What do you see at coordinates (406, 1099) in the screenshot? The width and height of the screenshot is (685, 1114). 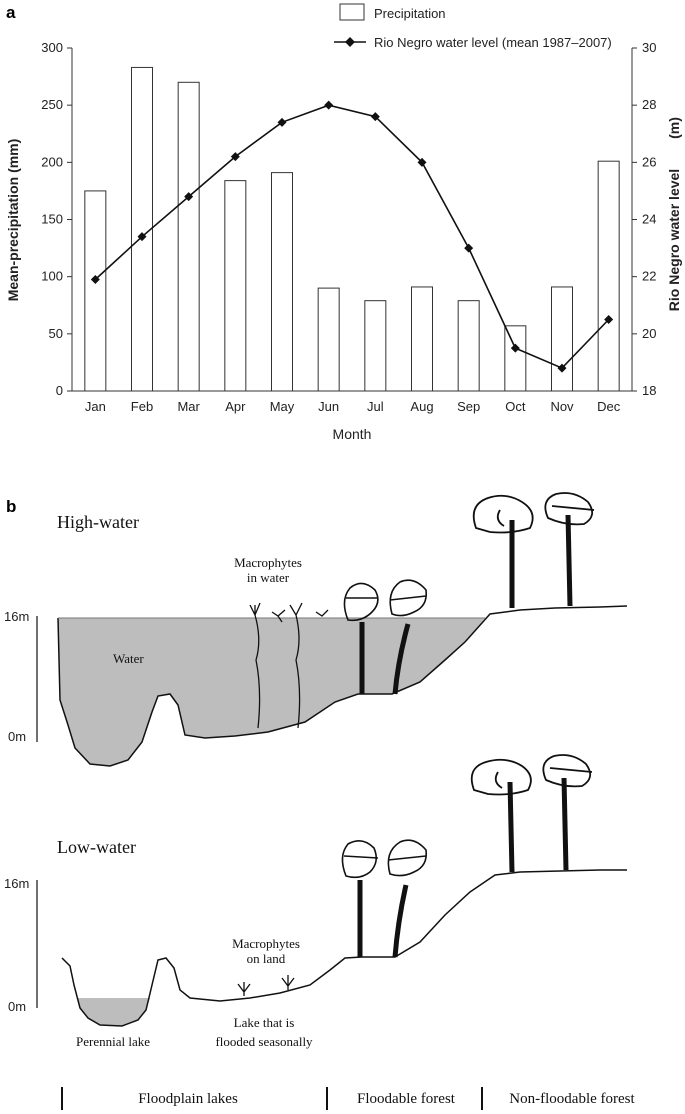 I see `zone-floodable-forest: Floodable forest` at bounding box center [406, 1099].